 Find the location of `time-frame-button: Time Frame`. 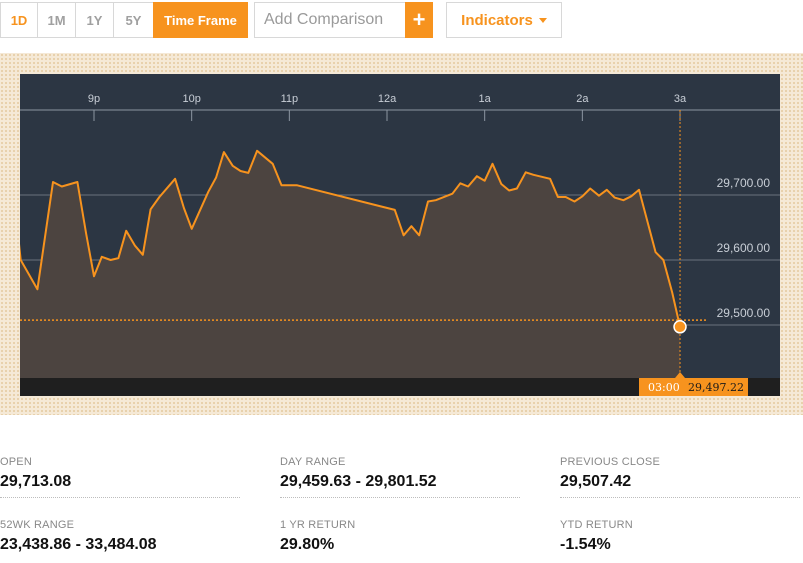

time-frame-button: Time Frame is located at coordinates (200, 20).